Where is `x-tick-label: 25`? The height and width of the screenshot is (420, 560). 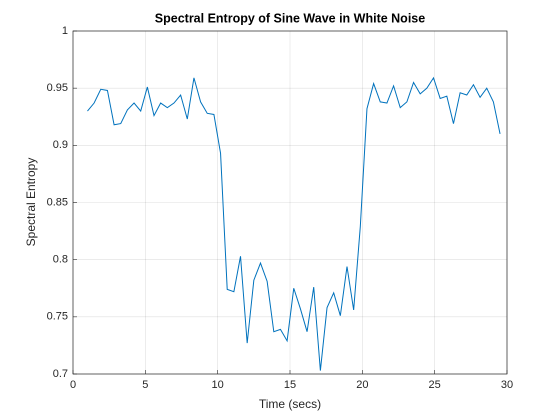
x-tick-label: 25 is located at coordinates (435, 385).